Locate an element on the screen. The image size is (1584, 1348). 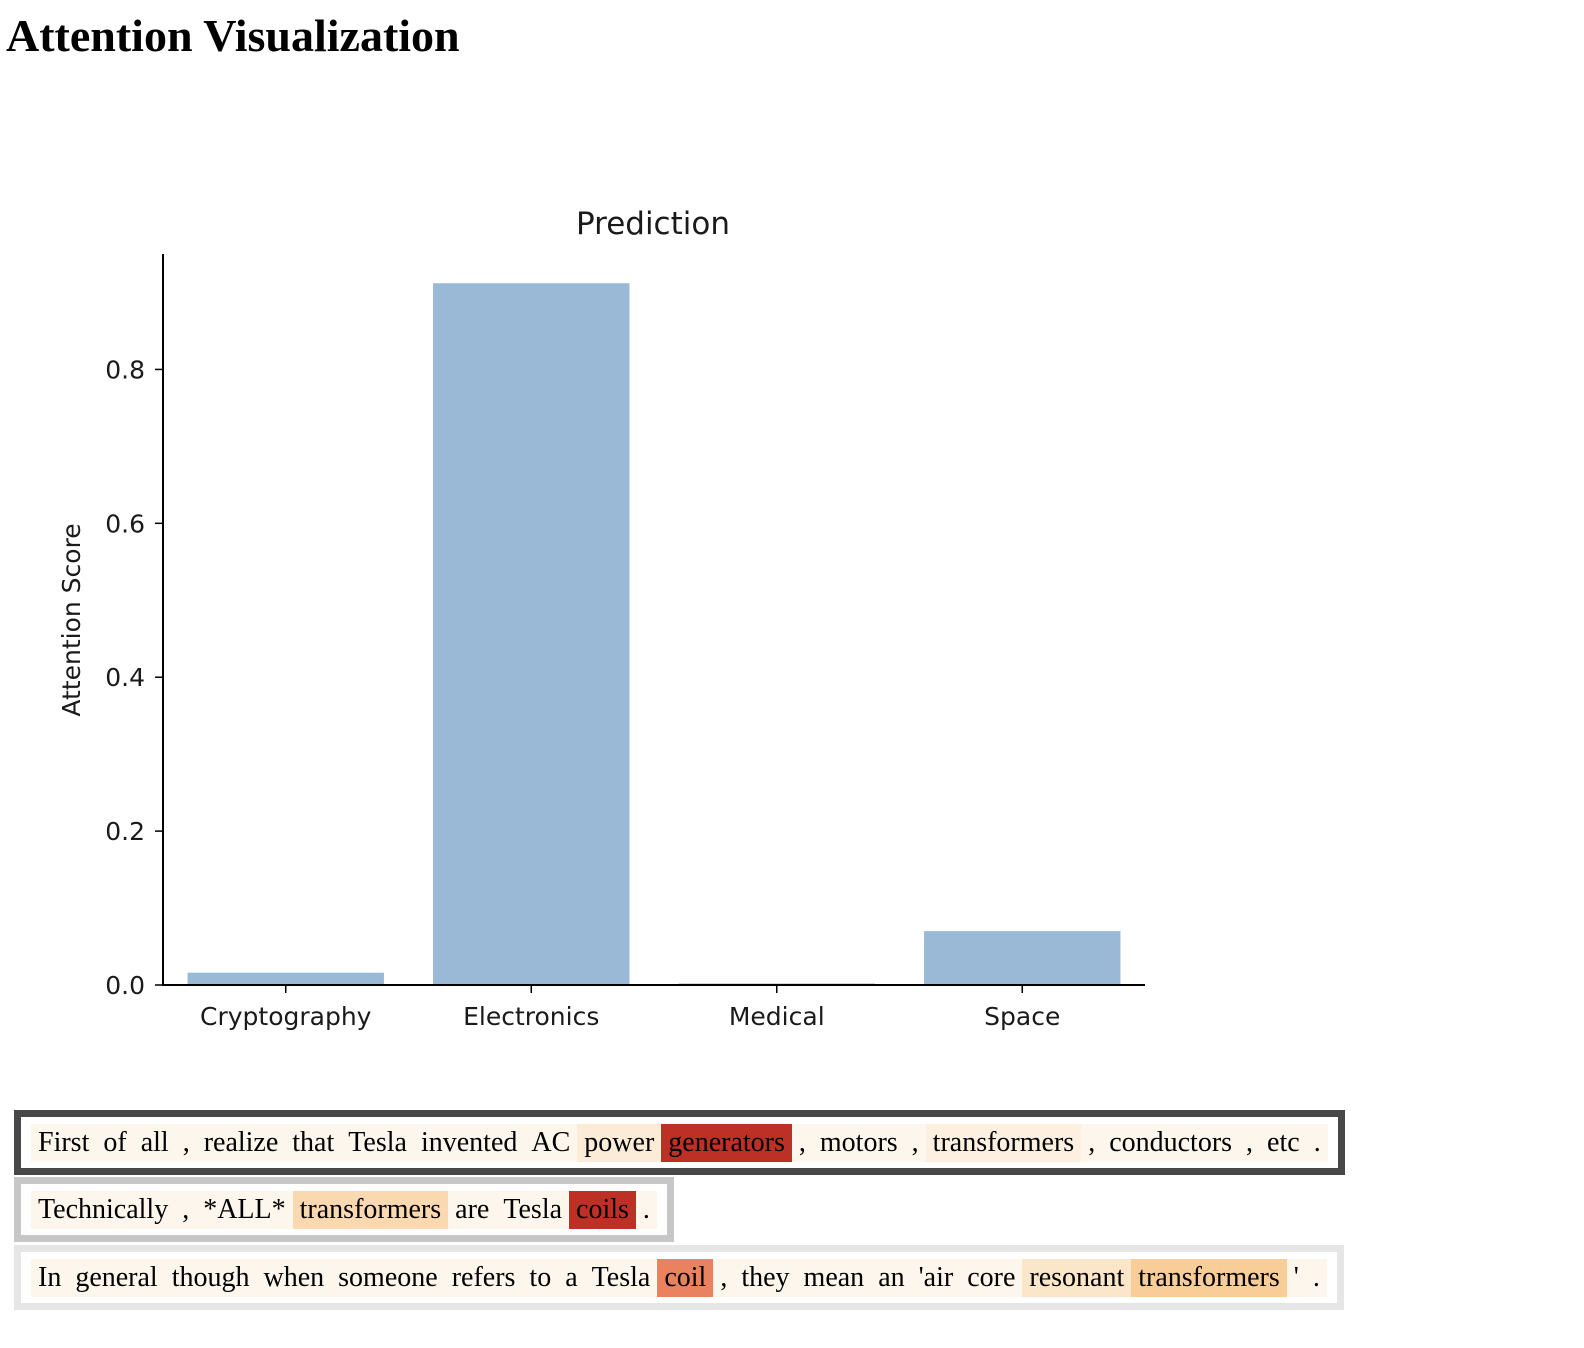
token: of is located at coordinates (115, 1143).